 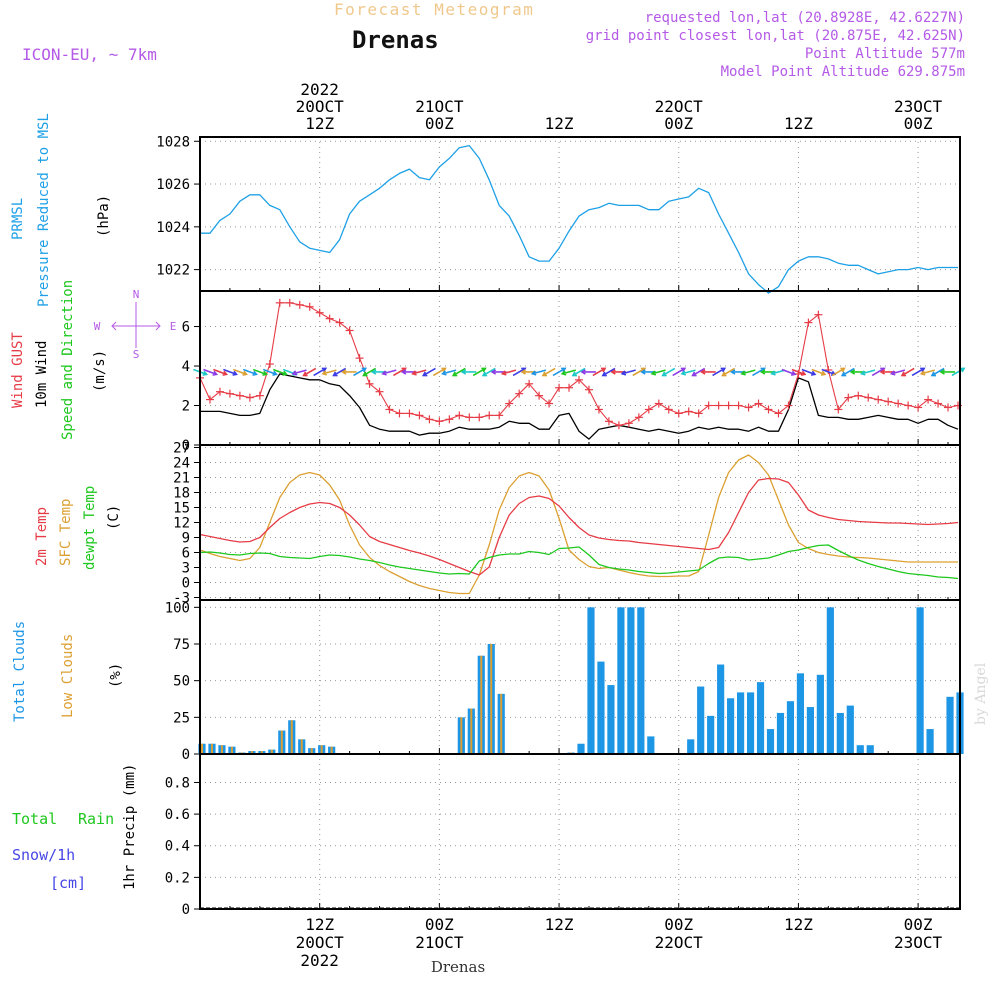 What do you see at coordinates (319, 960) in the screenshot?
I see `bottom-time-label: 2022` at bounding box center [319, 960].